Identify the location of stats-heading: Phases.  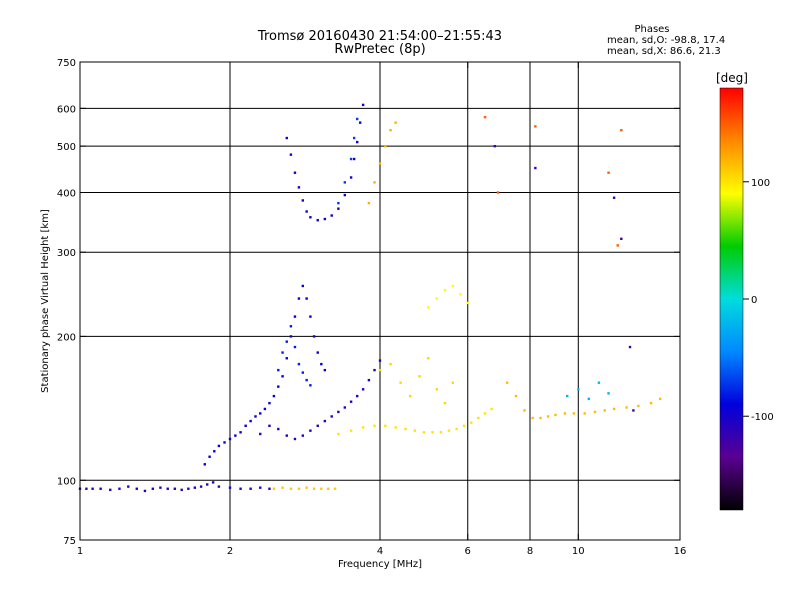
(651, 29).